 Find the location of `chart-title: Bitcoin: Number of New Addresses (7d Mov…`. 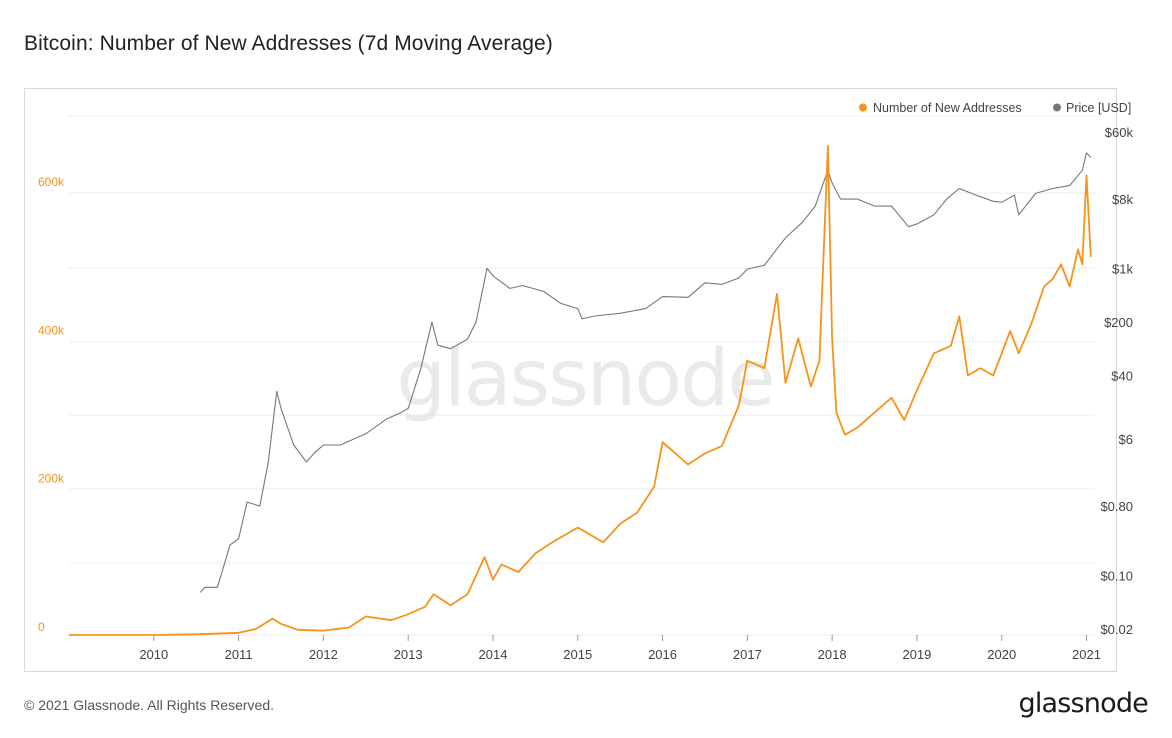

chart-title: Bitcoin: Number of New Addresses (7d Mov… is located at coordinates (288, 43).